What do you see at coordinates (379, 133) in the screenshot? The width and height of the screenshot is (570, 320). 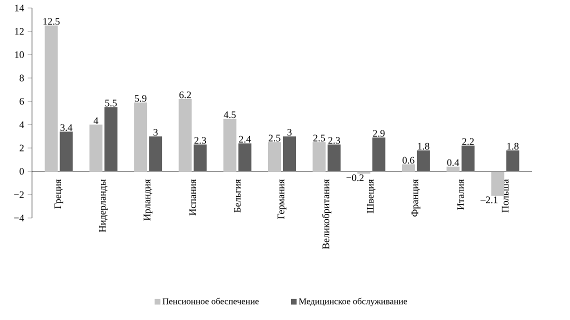 I see `data-label: 2.9` at bounding box center [379, 133].